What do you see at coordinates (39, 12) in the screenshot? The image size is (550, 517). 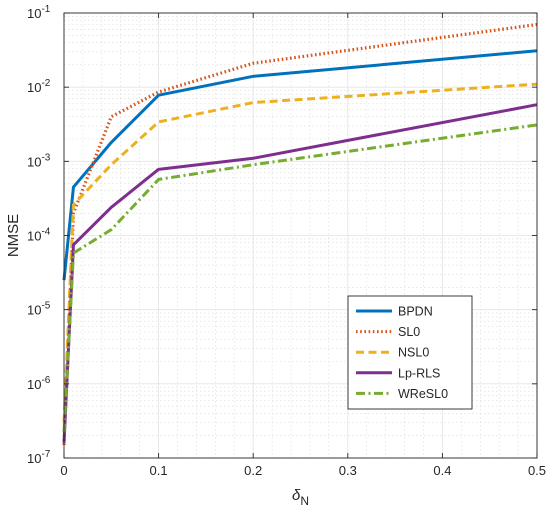 I see `y-tick-label: 10⁻¹` at bounding box center [39, 12].